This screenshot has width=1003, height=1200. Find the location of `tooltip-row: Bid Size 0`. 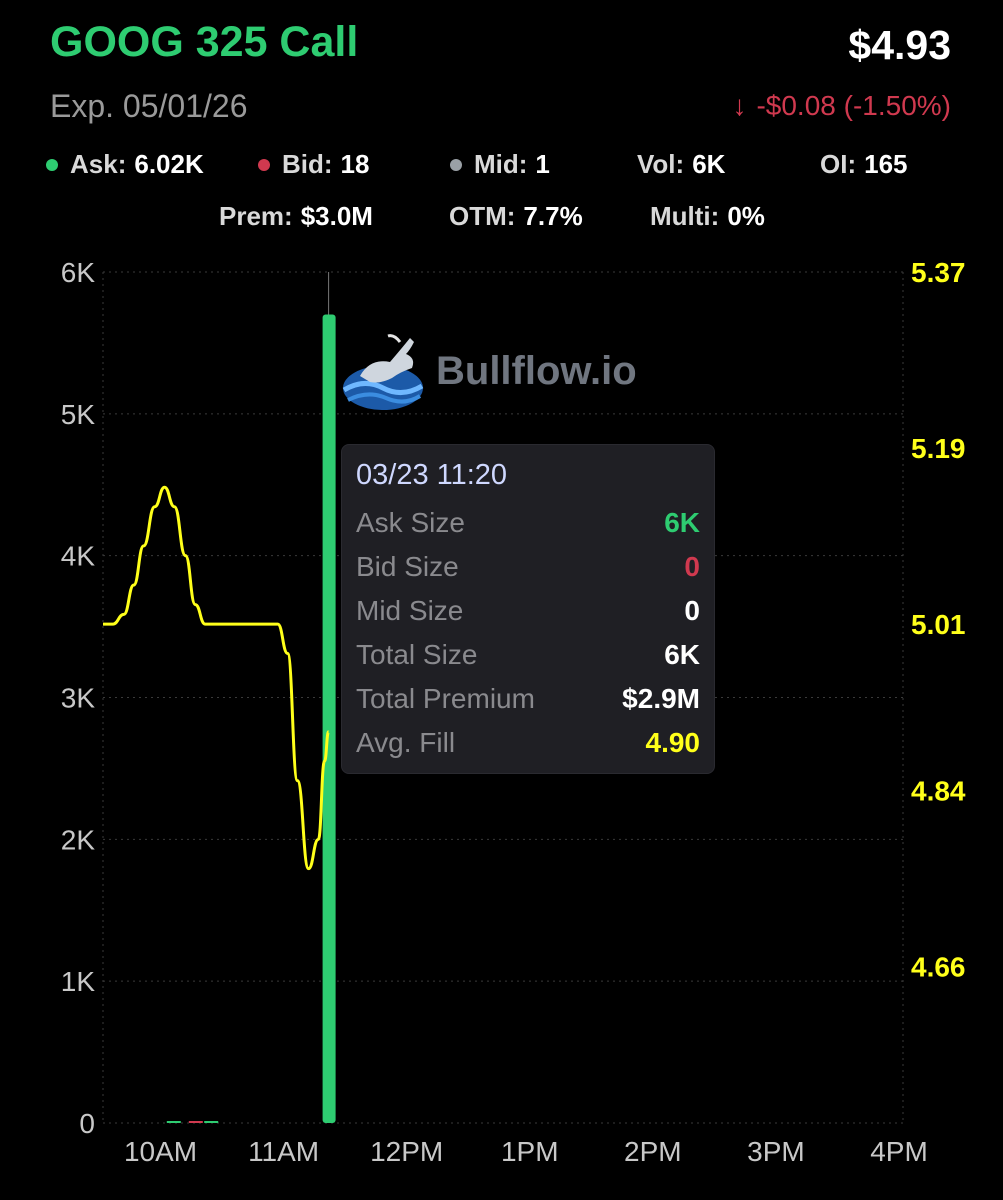

tooltip-row: Bid Size 0 is located at coordinates (528, 571).